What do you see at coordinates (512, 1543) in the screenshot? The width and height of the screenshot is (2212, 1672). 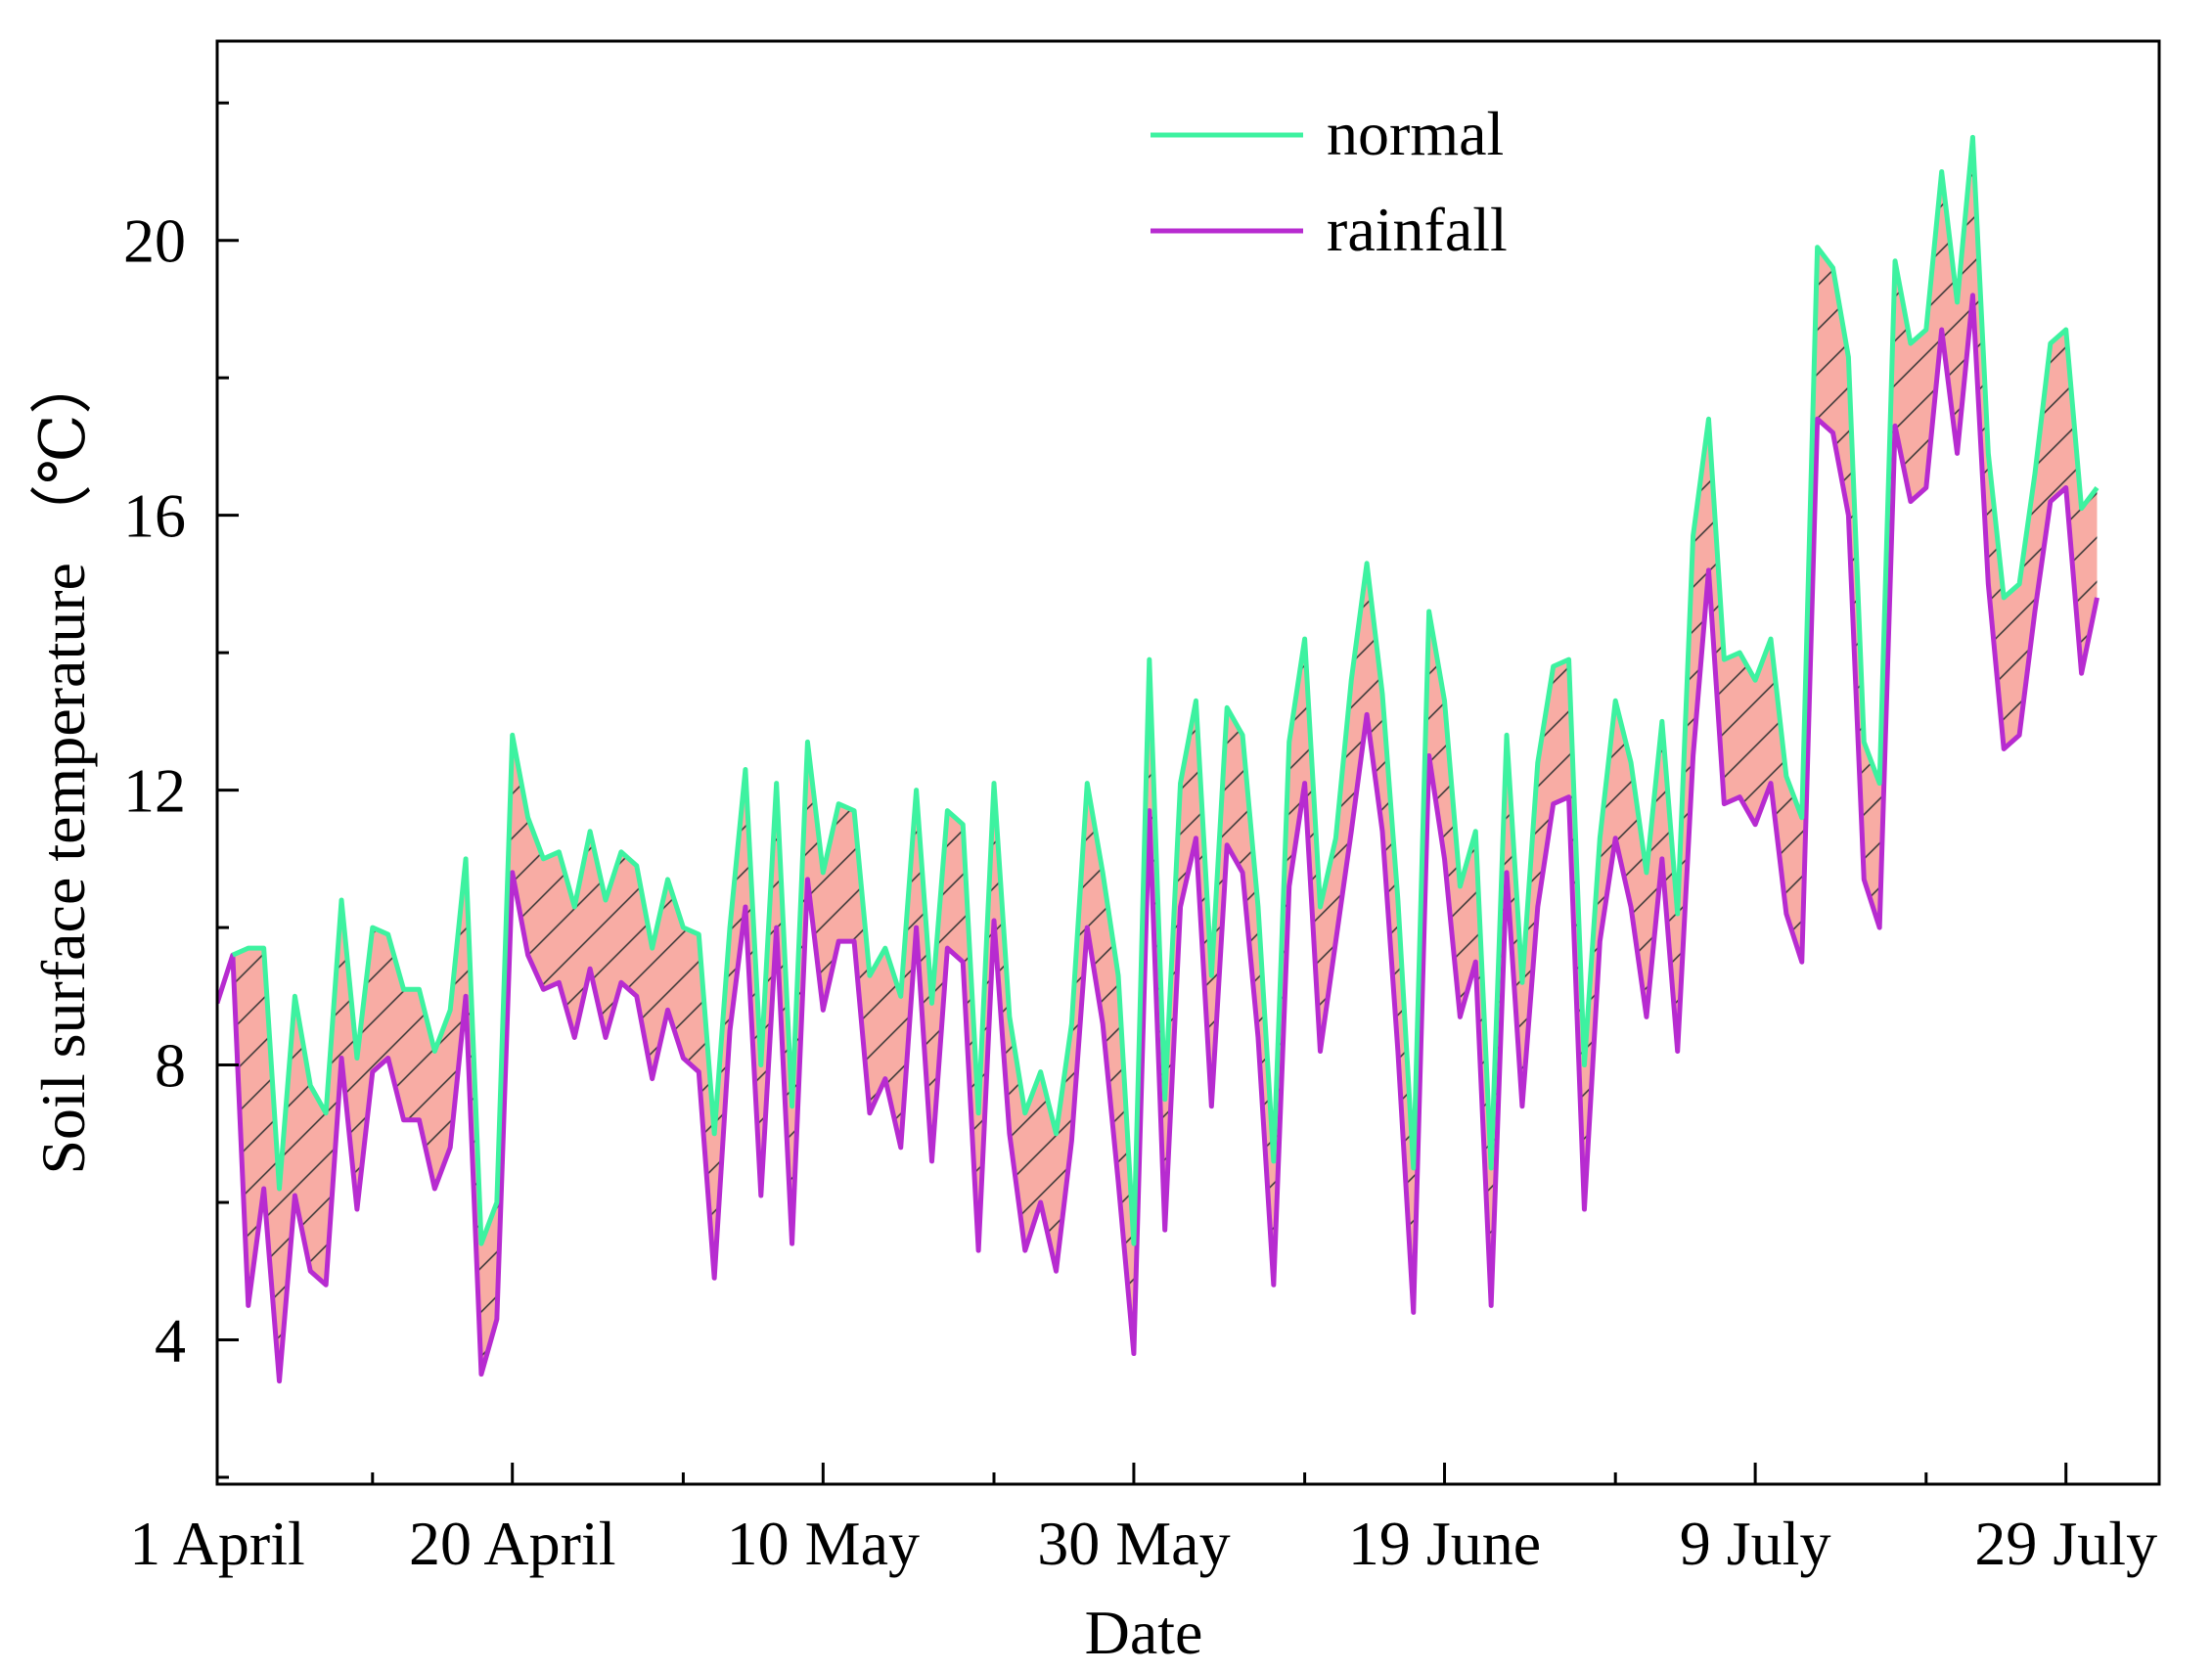 I see `x-tick-label: 20 April` at bounding box center [512, 1543].